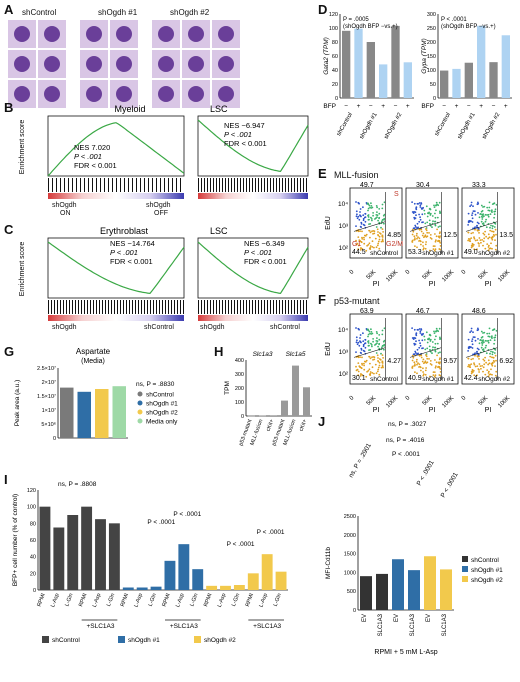 This screenshot has height=682, width=520. Describe the element at coordinates (97, 601) in the screenshot. I see `i-xtick: L-Asp` at that location.